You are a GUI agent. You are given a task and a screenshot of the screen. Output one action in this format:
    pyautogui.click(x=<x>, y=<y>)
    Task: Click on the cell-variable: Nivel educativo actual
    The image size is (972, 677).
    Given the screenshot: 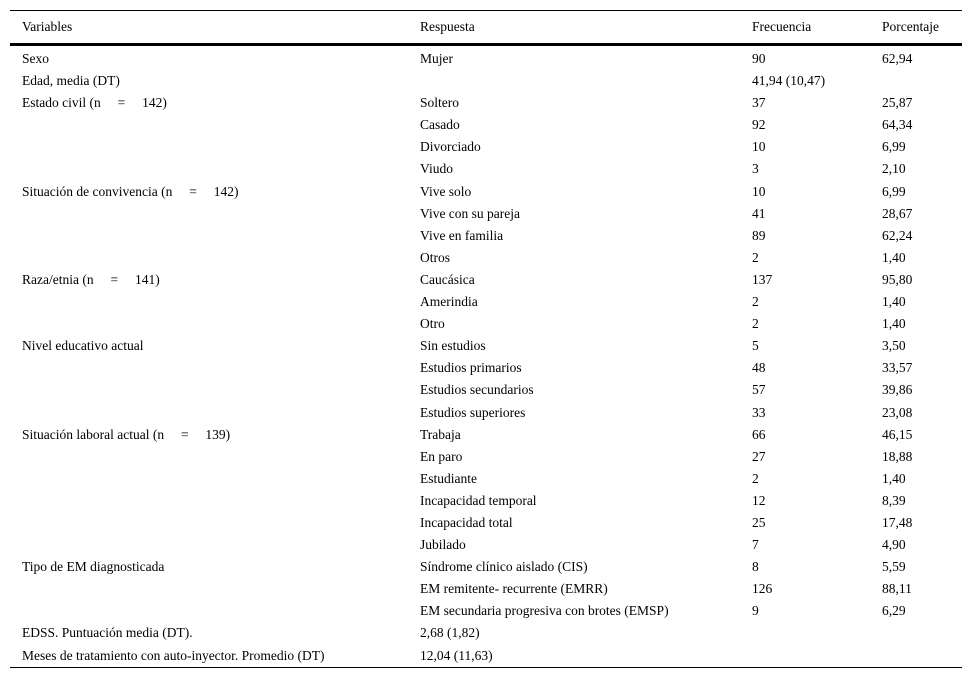 What is the action you would take?
    pyautogui.click(x=83, y=346)
    